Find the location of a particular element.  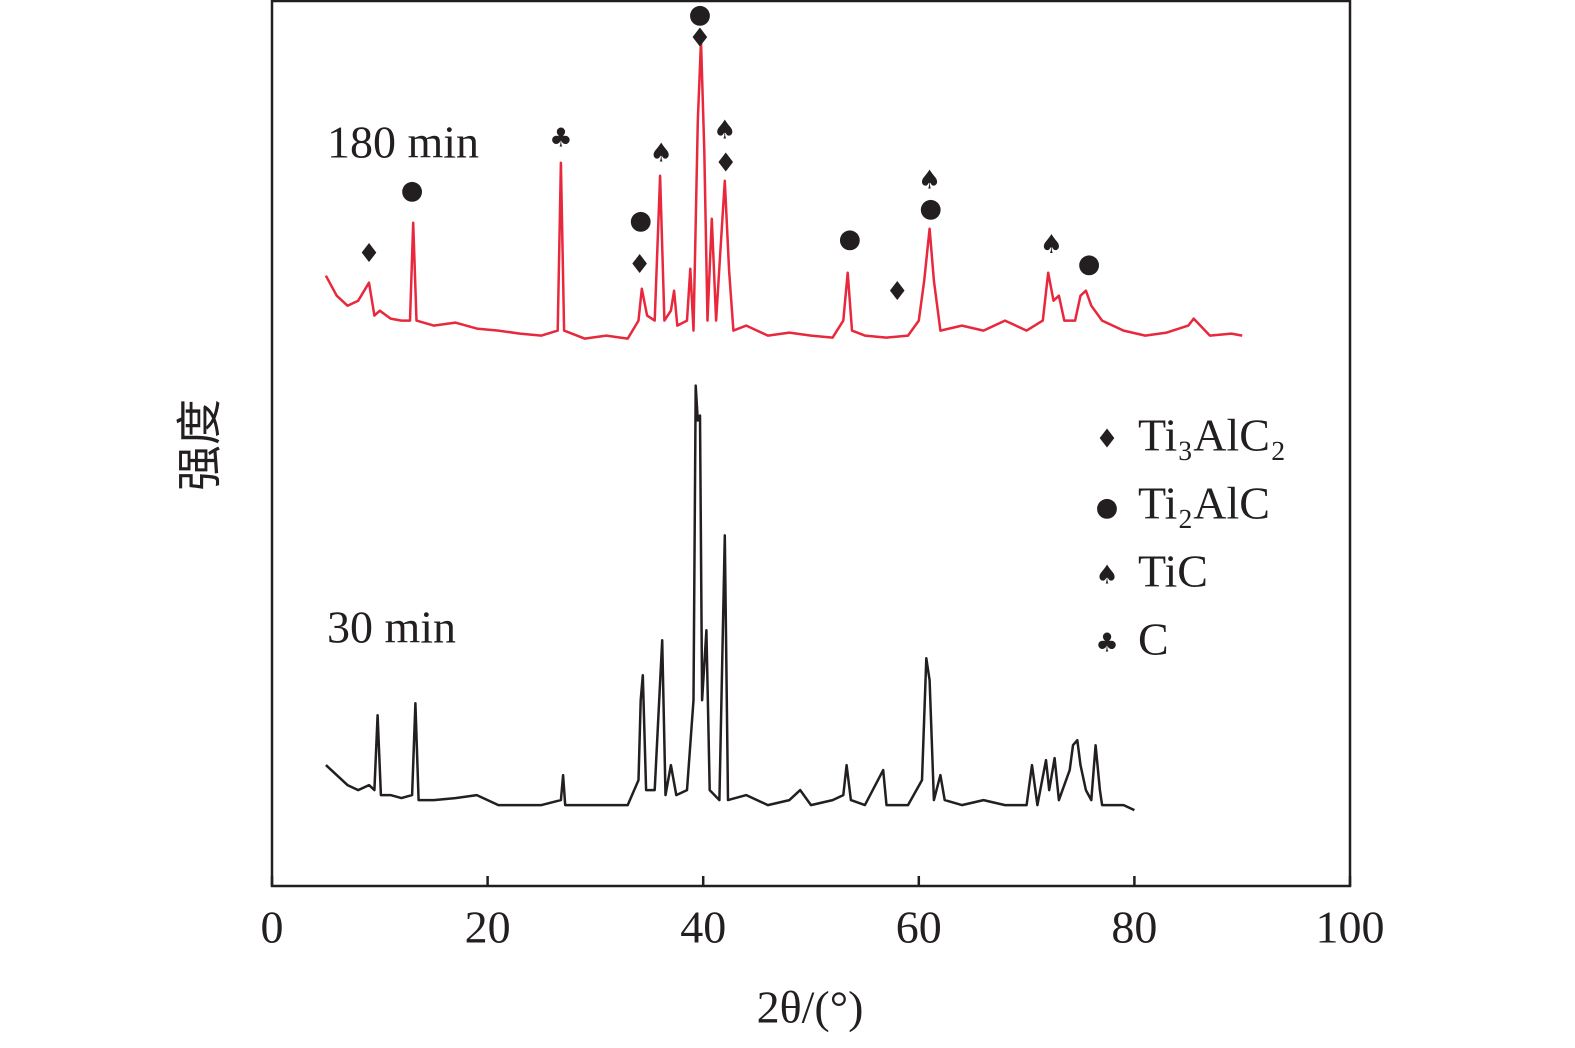

series-label: 180 min is located at coordinates (403, 142).